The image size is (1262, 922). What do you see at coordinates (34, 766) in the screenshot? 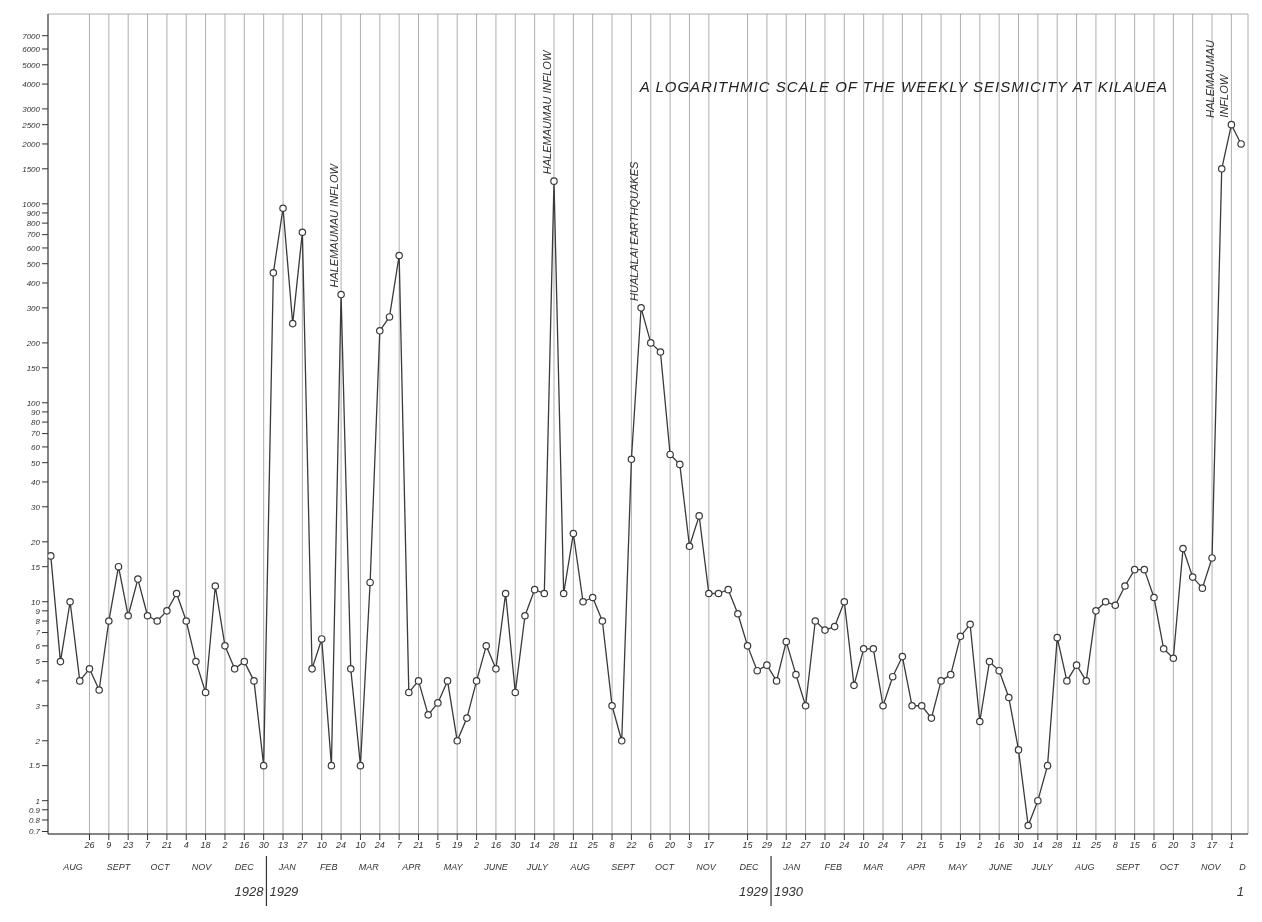
I see `y-tick-label: 1.5` at bounding box center [34, 766].